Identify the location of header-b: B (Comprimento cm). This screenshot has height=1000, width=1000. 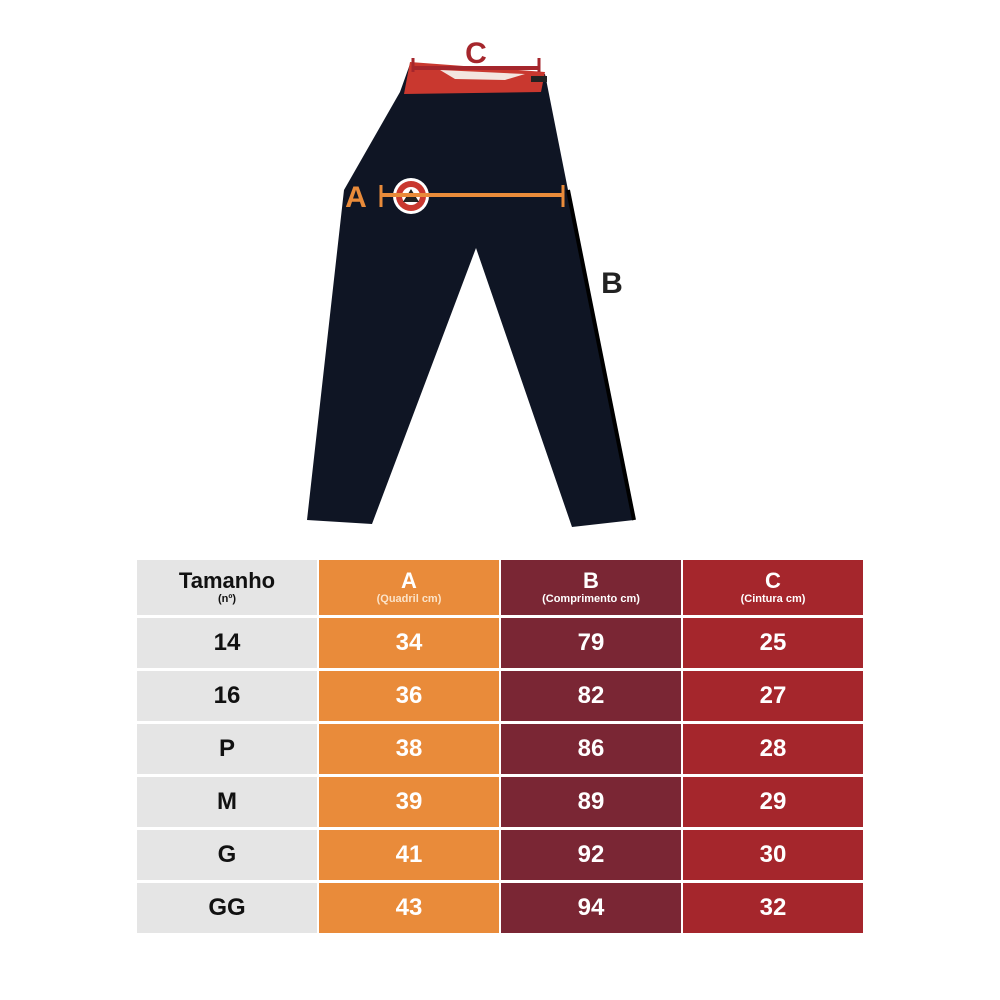
(591, 587).